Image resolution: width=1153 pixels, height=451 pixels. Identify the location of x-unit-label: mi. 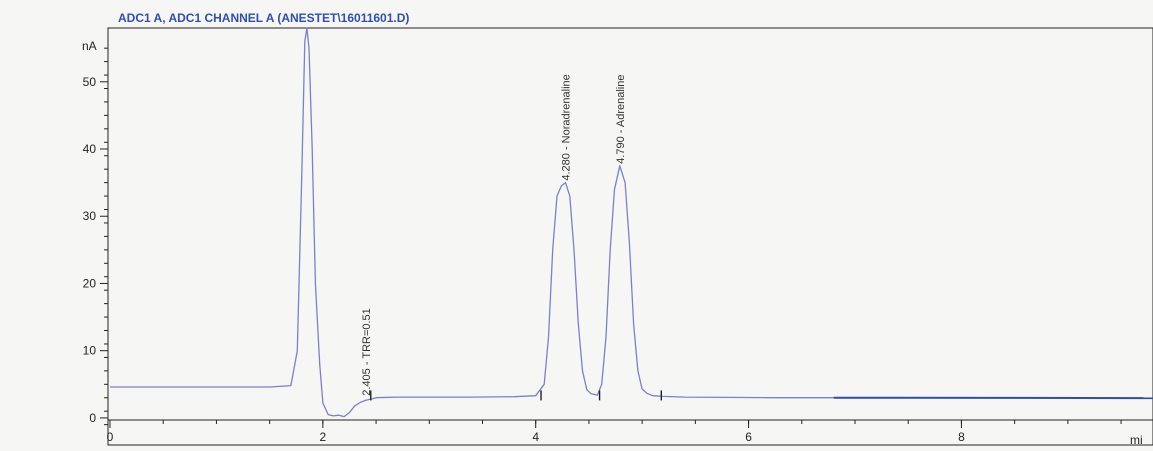
(1136, 439).